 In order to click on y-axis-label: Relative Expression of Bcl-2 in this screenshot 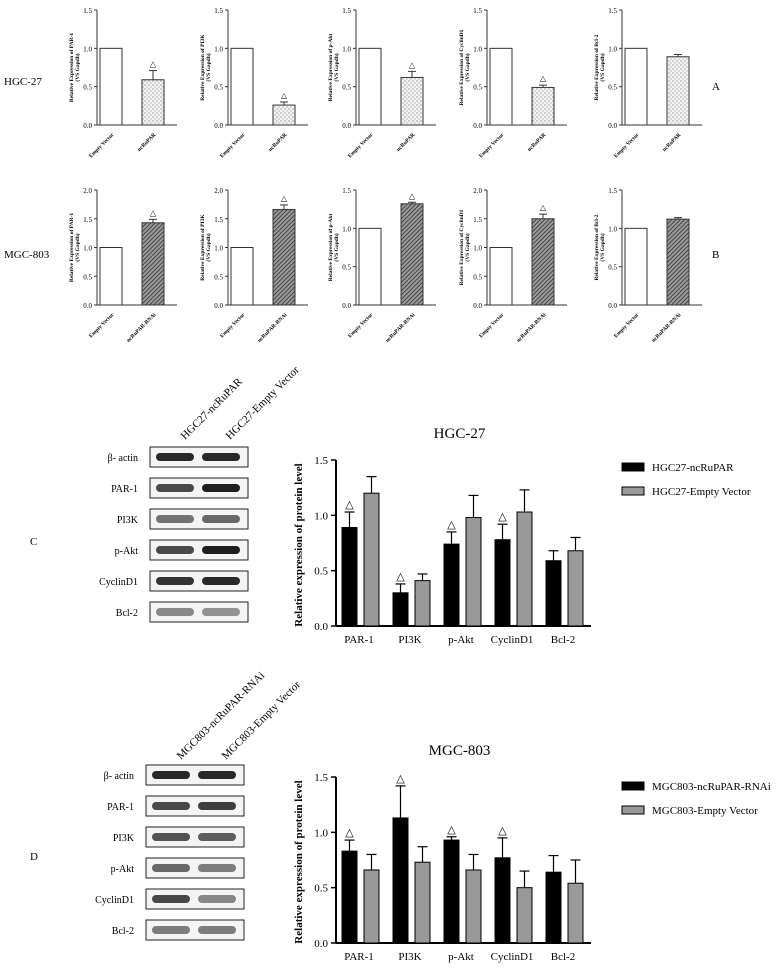, I will do `click(597, 67)`.